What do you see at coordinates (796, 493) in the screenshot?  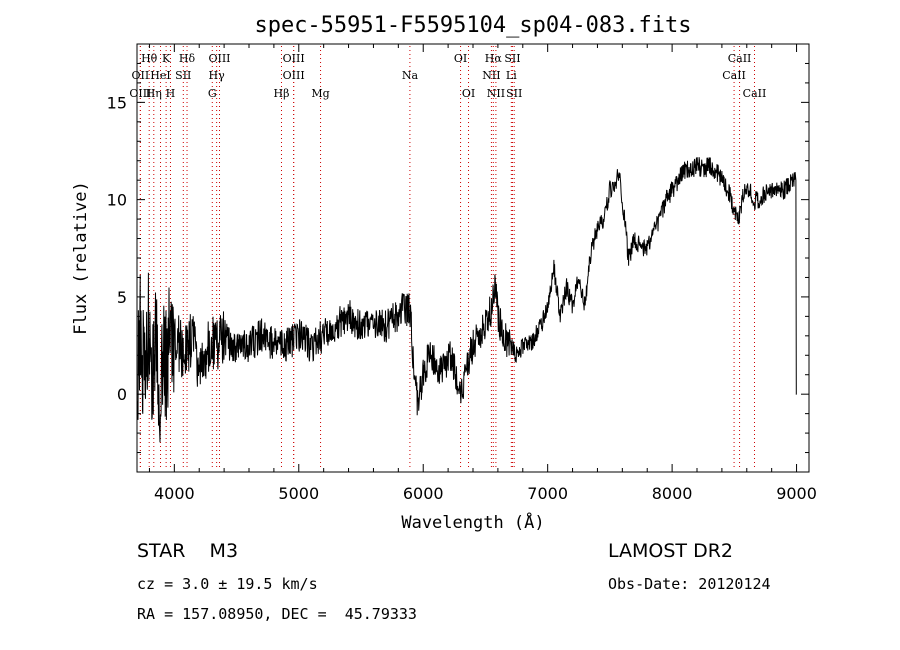 I see `x-tick-label: 9000` at bounding box center [796, 493].